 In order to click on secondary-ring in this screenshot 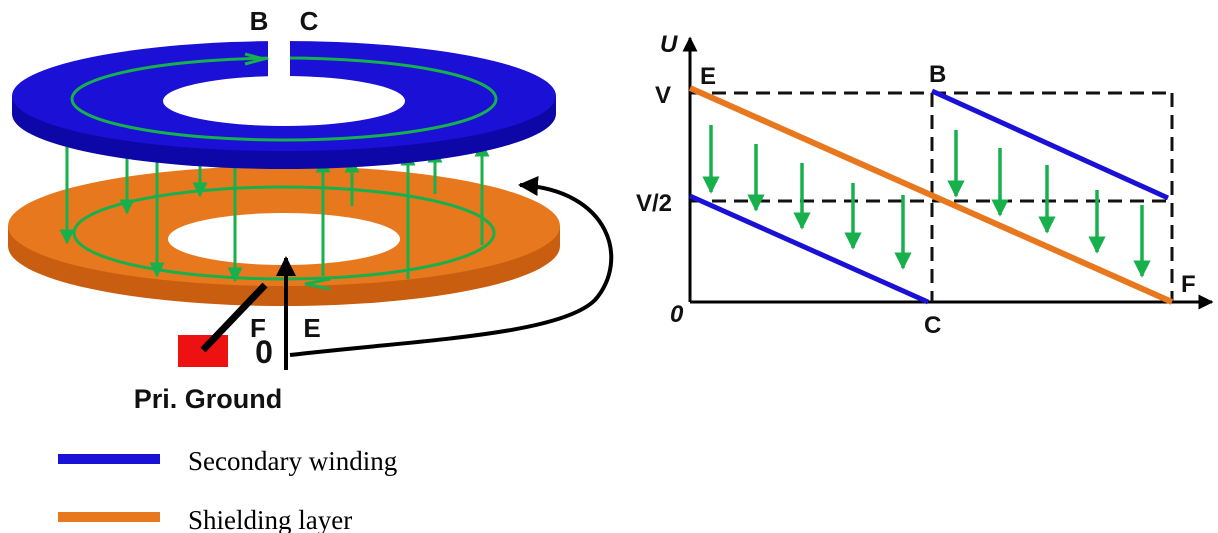, I will do `click(284, 102)`.